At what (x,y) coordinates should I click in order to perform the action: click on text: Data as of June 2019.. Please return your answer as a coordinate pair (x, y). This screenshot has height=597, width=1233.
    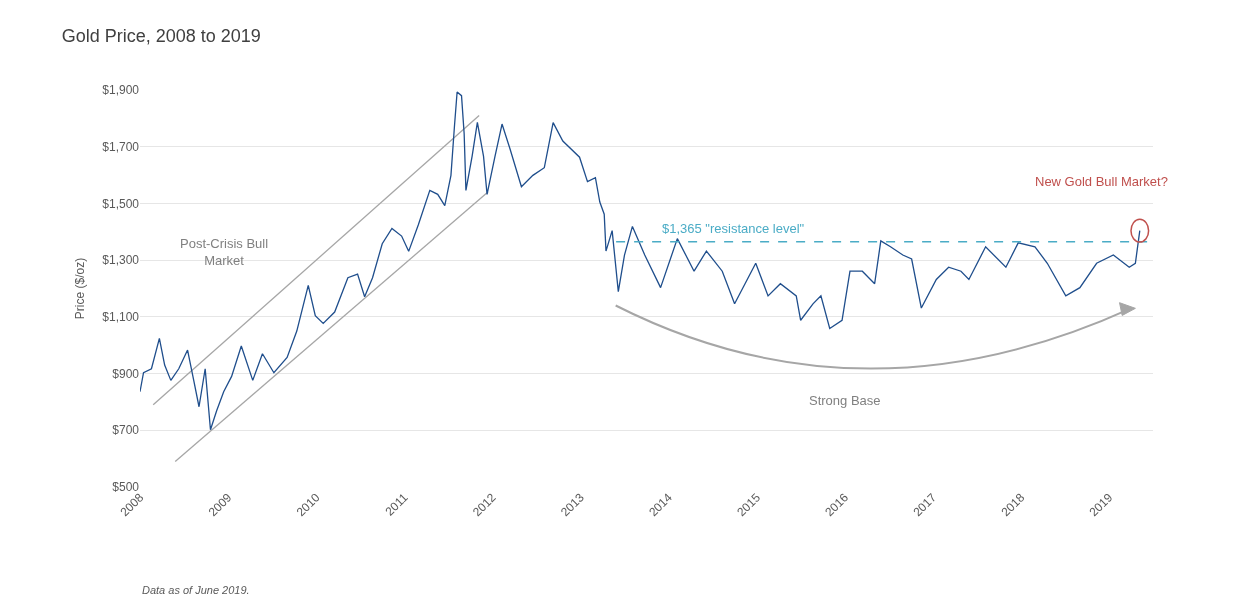
    Looking at the image, I should click on (196, 590).